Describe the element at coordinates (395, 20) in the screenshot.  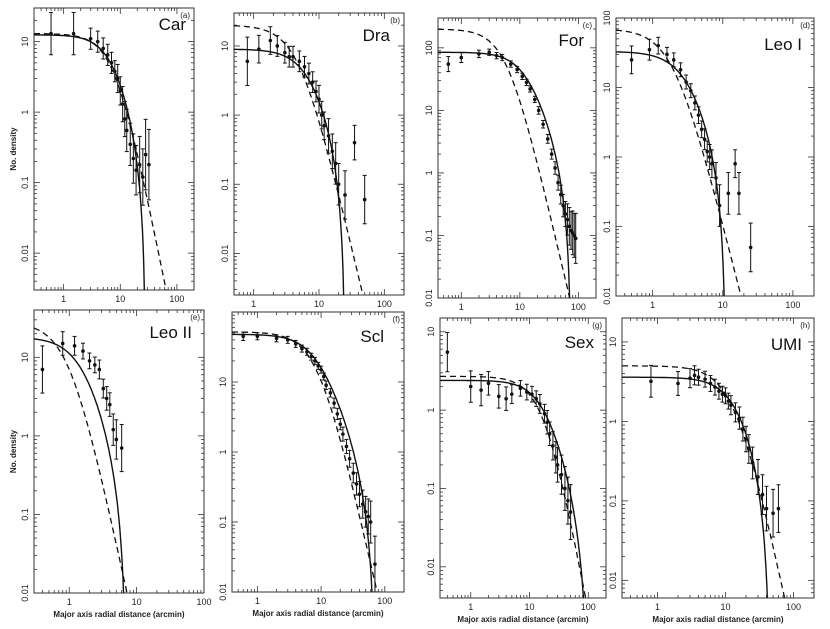
I see `panel-letter: (b)` at that location.